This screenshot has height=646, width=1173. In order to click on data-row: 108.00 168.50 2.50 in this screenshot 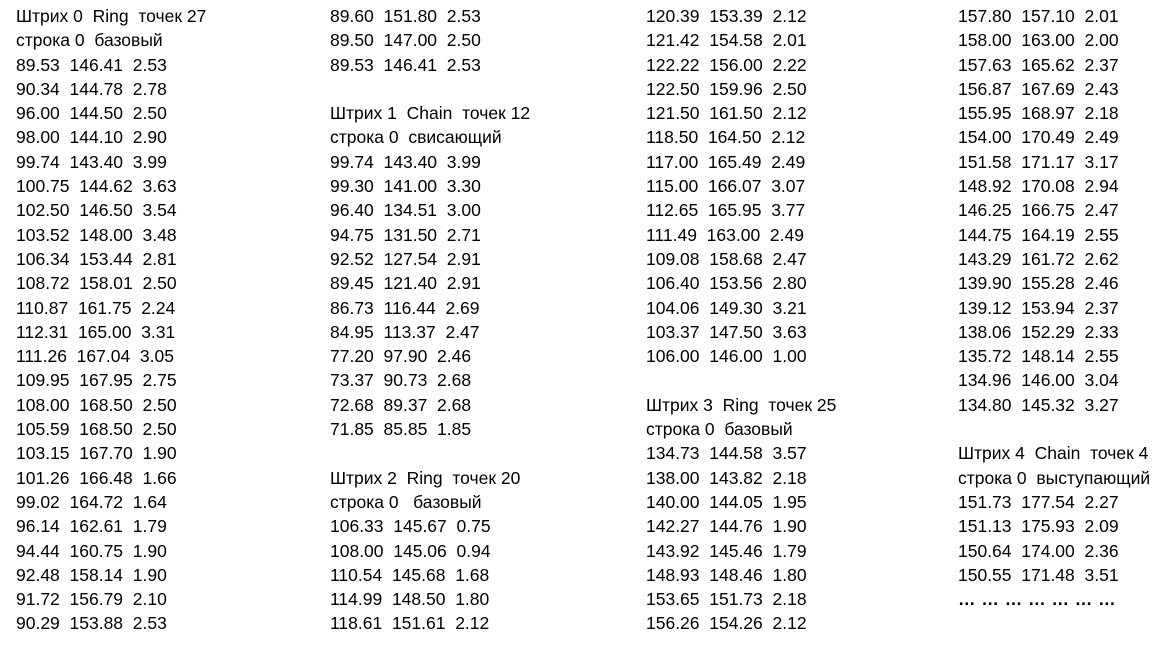, I will do `click(96, 404)`.